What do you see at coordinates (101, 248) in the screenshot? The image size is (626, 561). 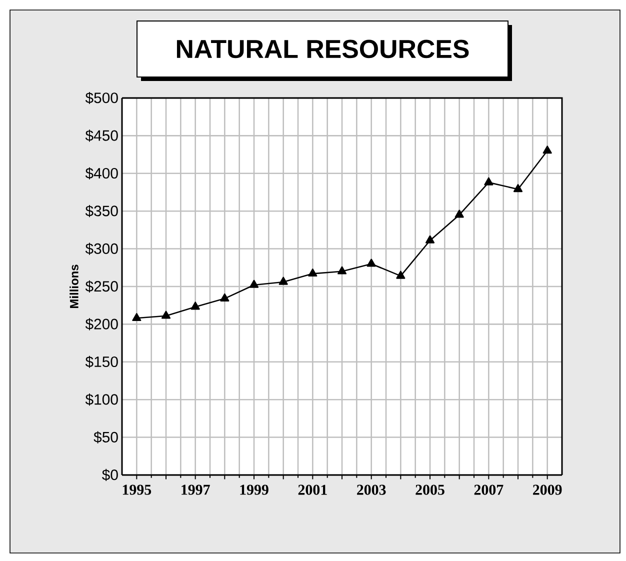 I see `y-tick-label: $300` at bounding box center [101, 248].